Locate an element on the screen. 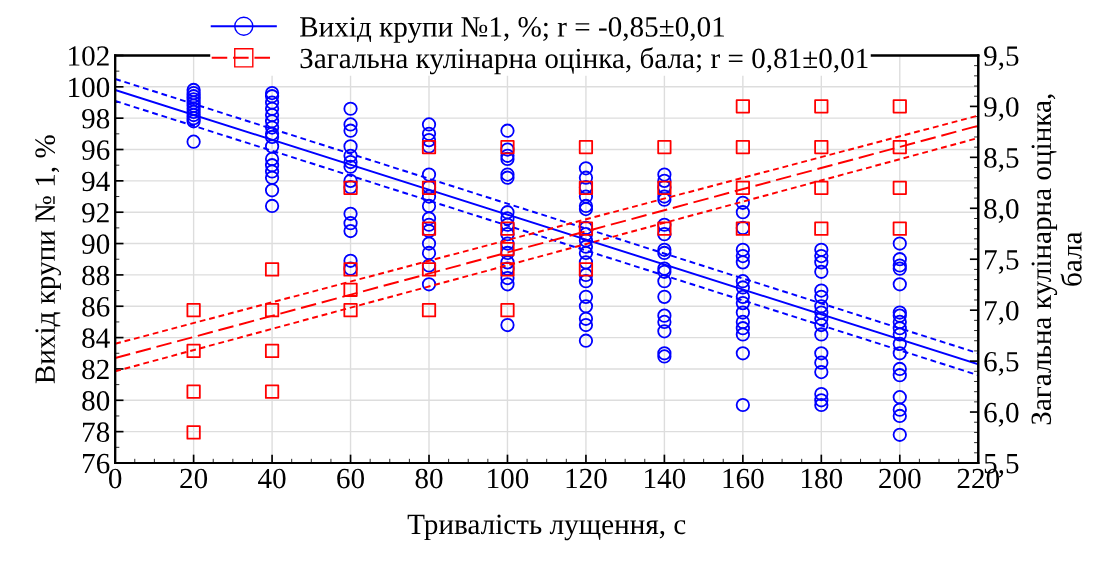 This screenshot has width=1118, height=566. y-tick-label: 76 is located at coordinates (96, 463).